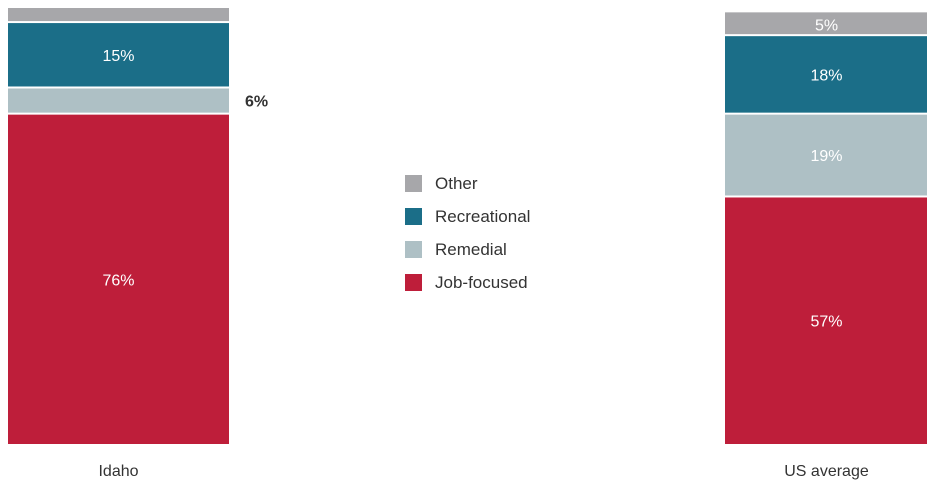 This screenshot has height=489, width=927. I want to click on legend-item-job-focused: Job-focused, so click(467, 282).